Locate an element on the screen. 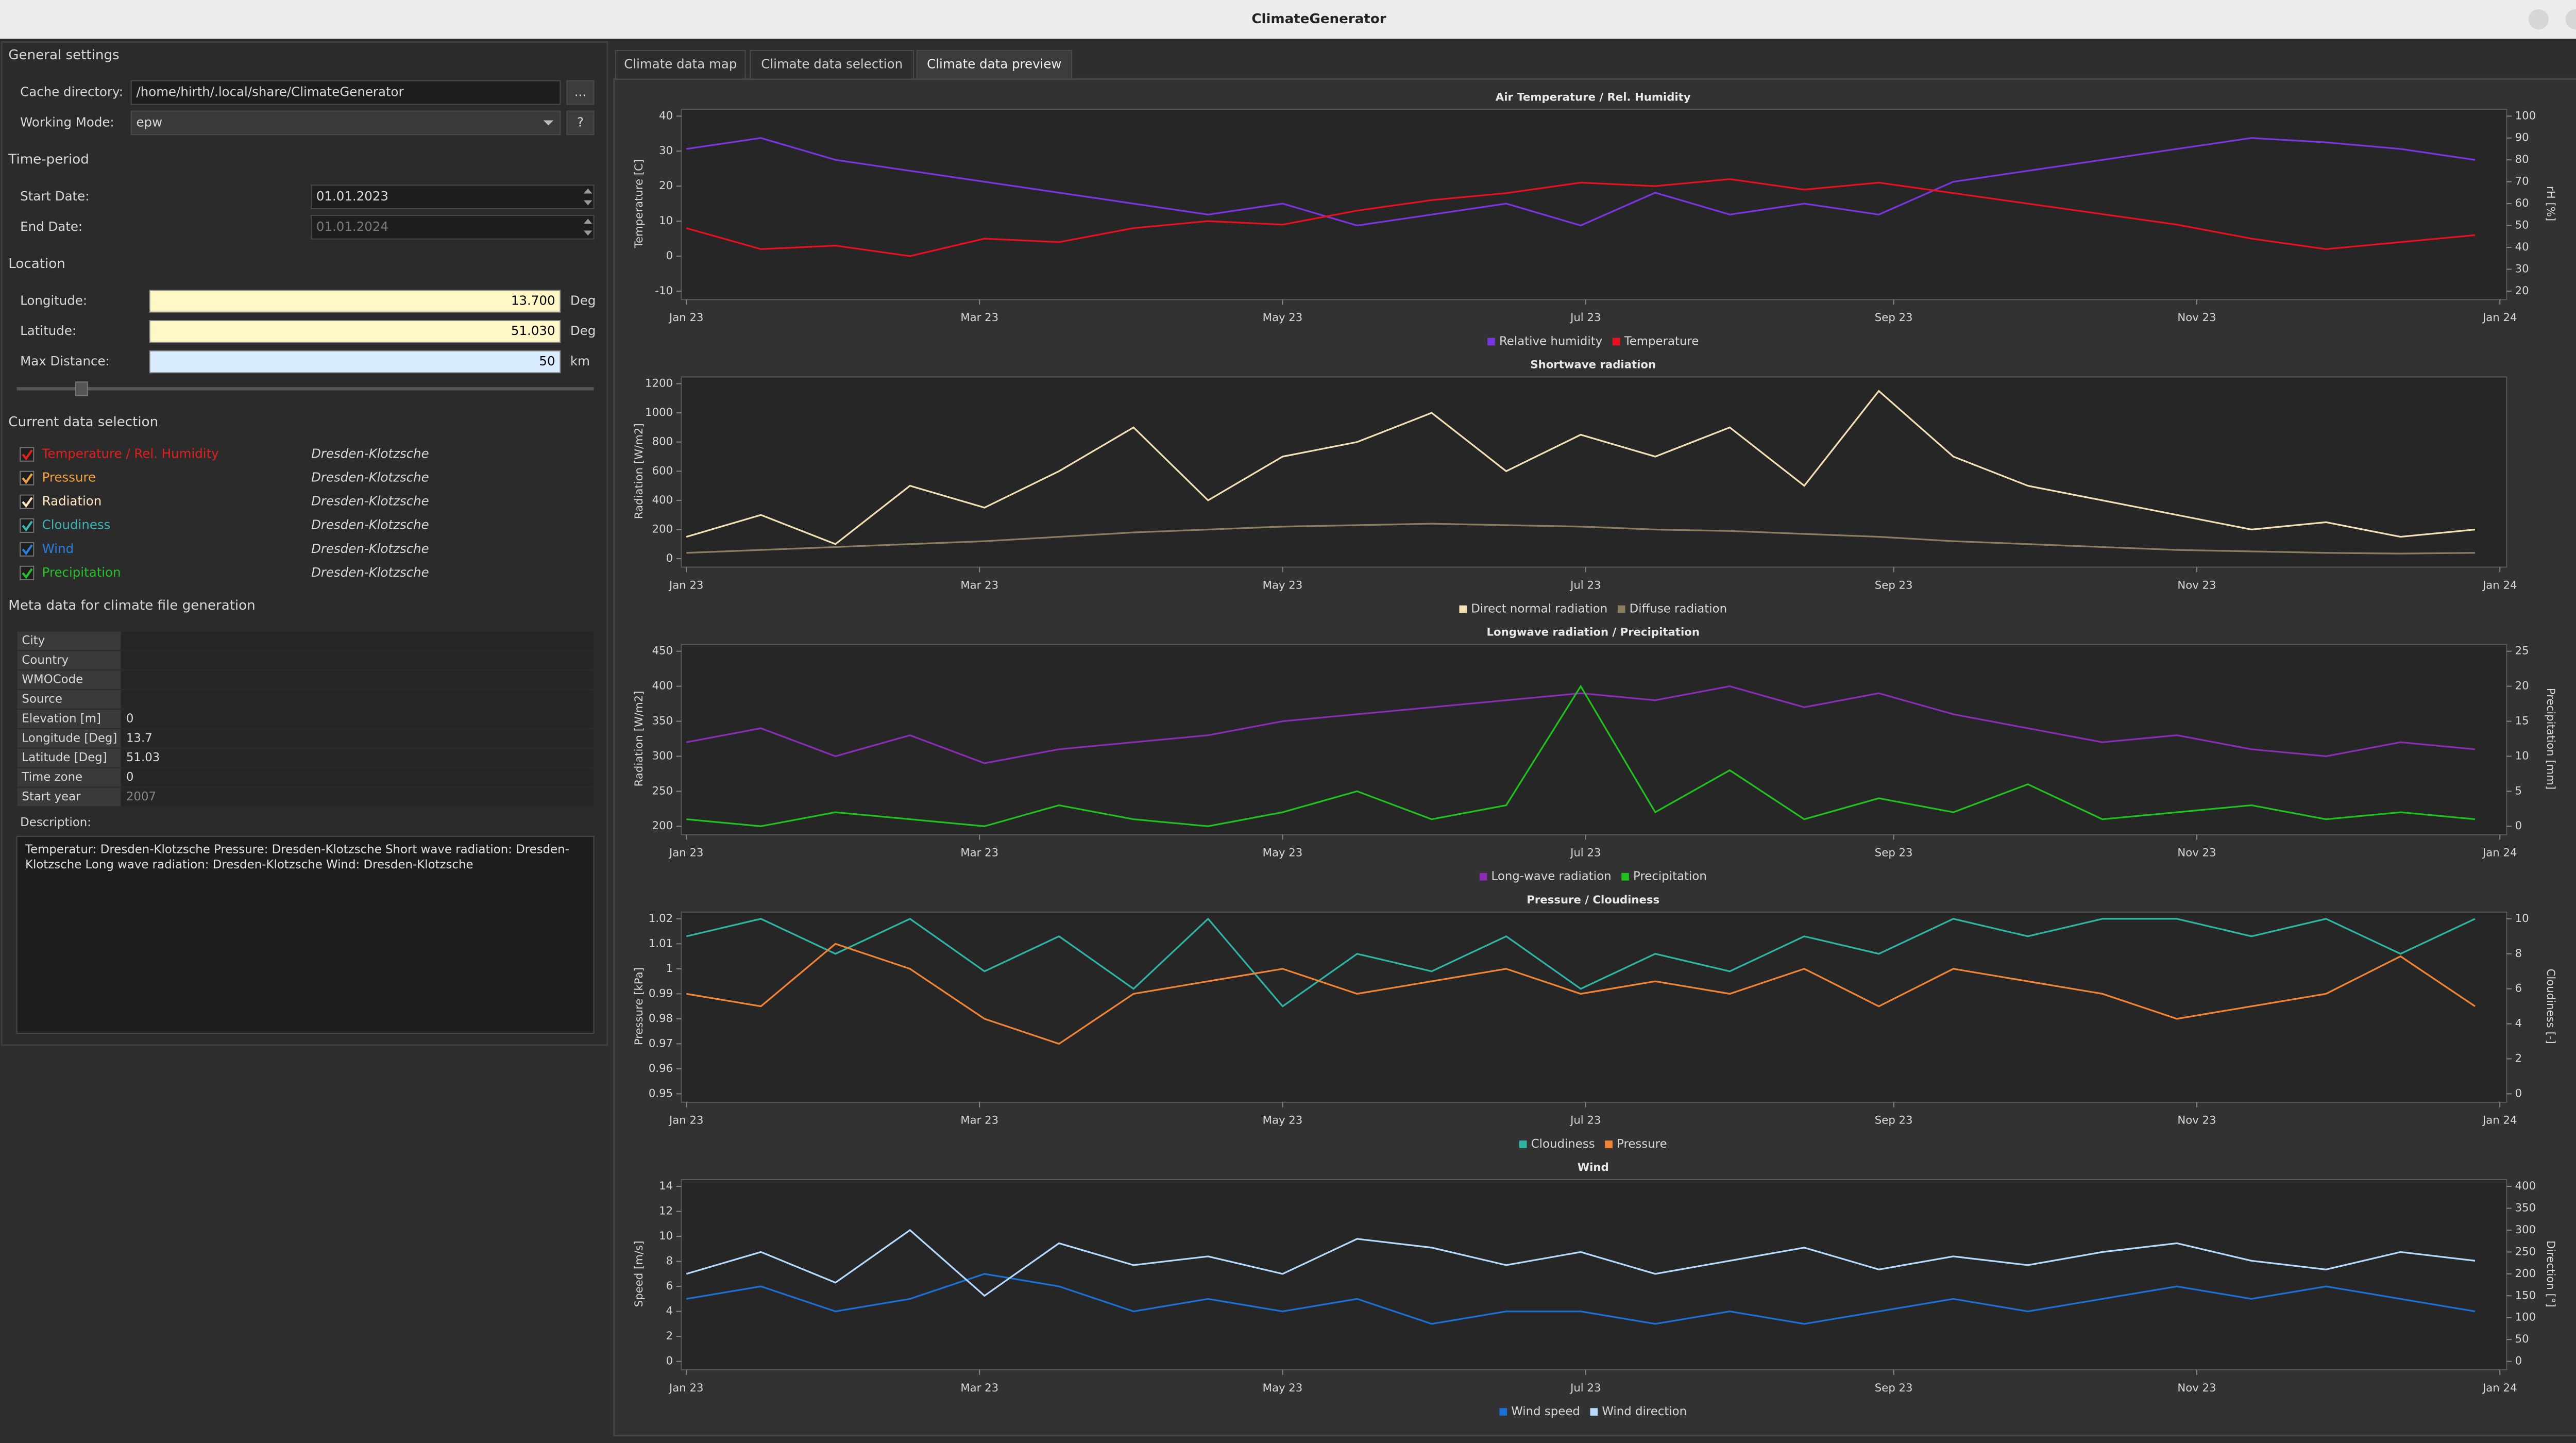 The width and height of the screenshot is (2576, 1443). y-tick-label: 0 is located at coordinates (669, 255).